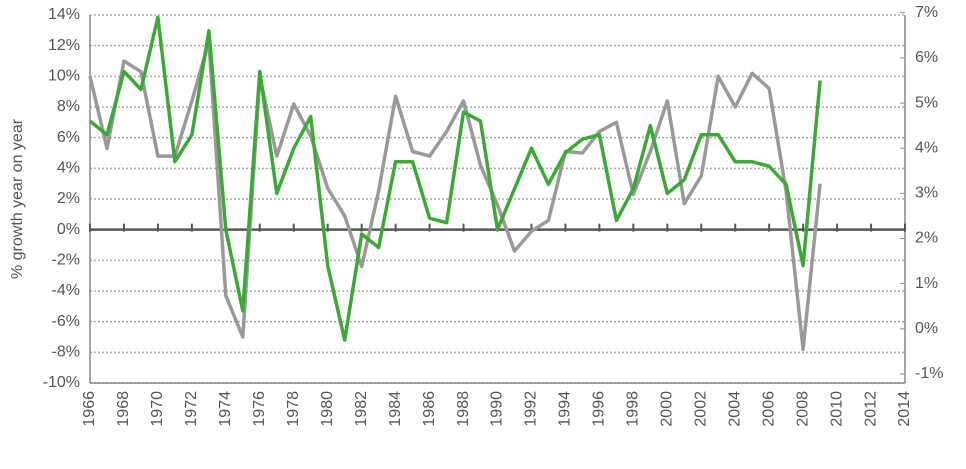 The width and height of the screenshot is (966, 469). What do you see at coordinates (66, 352) in the screenshot?
I see `y-tick-label: -8%` at bounding box center [66, 352].